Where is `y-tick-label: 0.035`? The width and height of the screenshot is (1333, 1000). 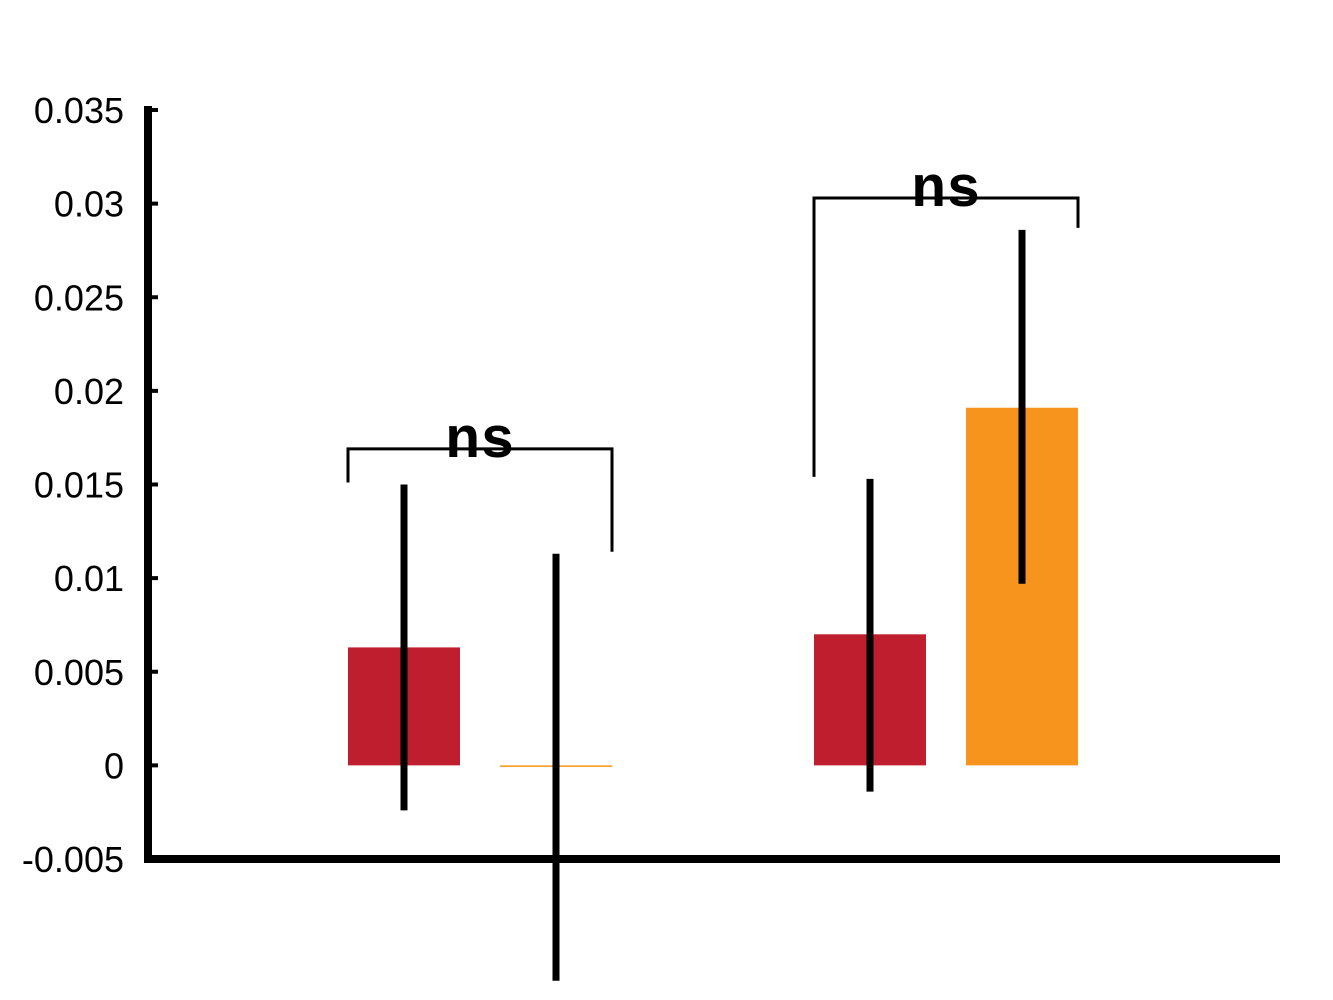
y-tick-label: 0.035 is located at coordinates (79, 110).